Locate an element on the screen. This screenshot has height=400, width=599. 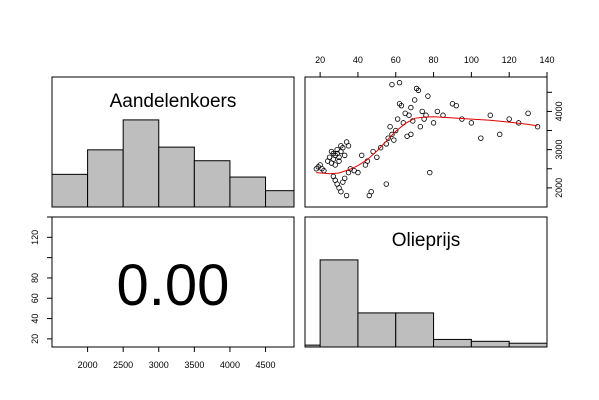
axis-tick-label: 100 is located at coordinates (471, 60).